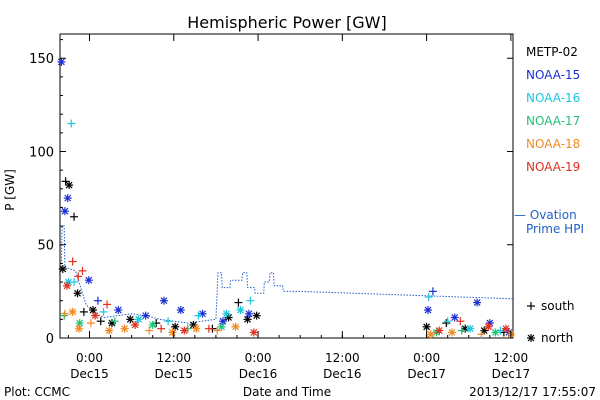  What do you see at coordinates (287, 392) in the screenshot?
I see `x-axis-label: Date and Time` at bounding box center [287, 392].